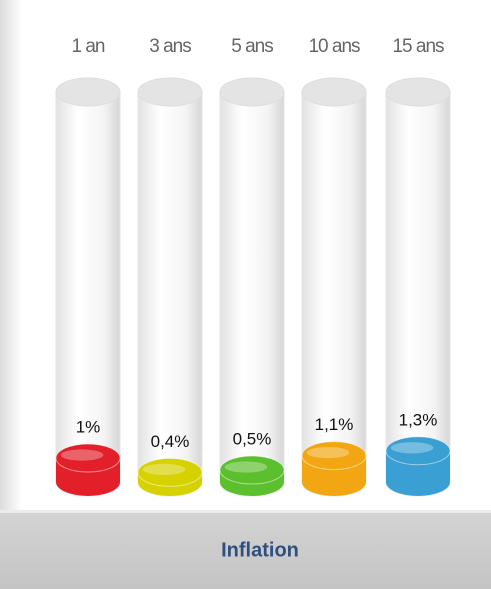 Image resolution: width=491 pixels, height=589 pixels. Describe the element at coordinates (252, 46) in the screenshot. I see `x-tick-label: 5 ans` at that location.